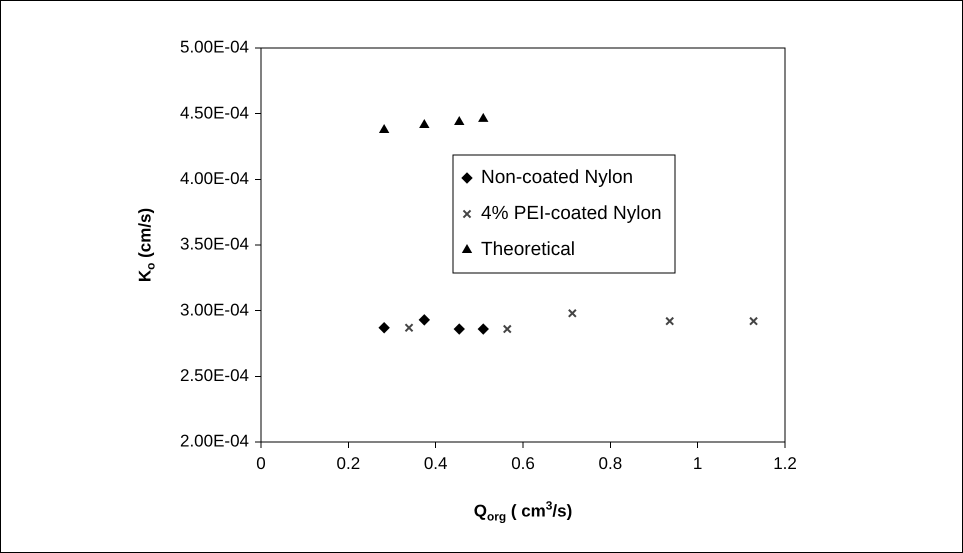 The image size is (963, 553). I want to click on x-tick-label: 0.2, so click(348, 463).